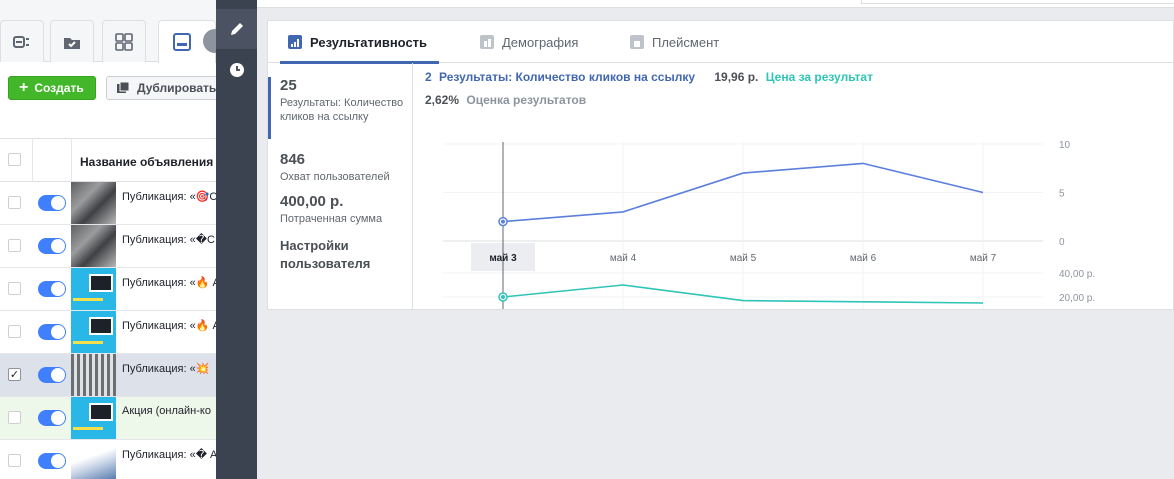 This screenshot has height=479, width=1174. I want to click on ad-name: Публикация: «💥, so click(166, 369).